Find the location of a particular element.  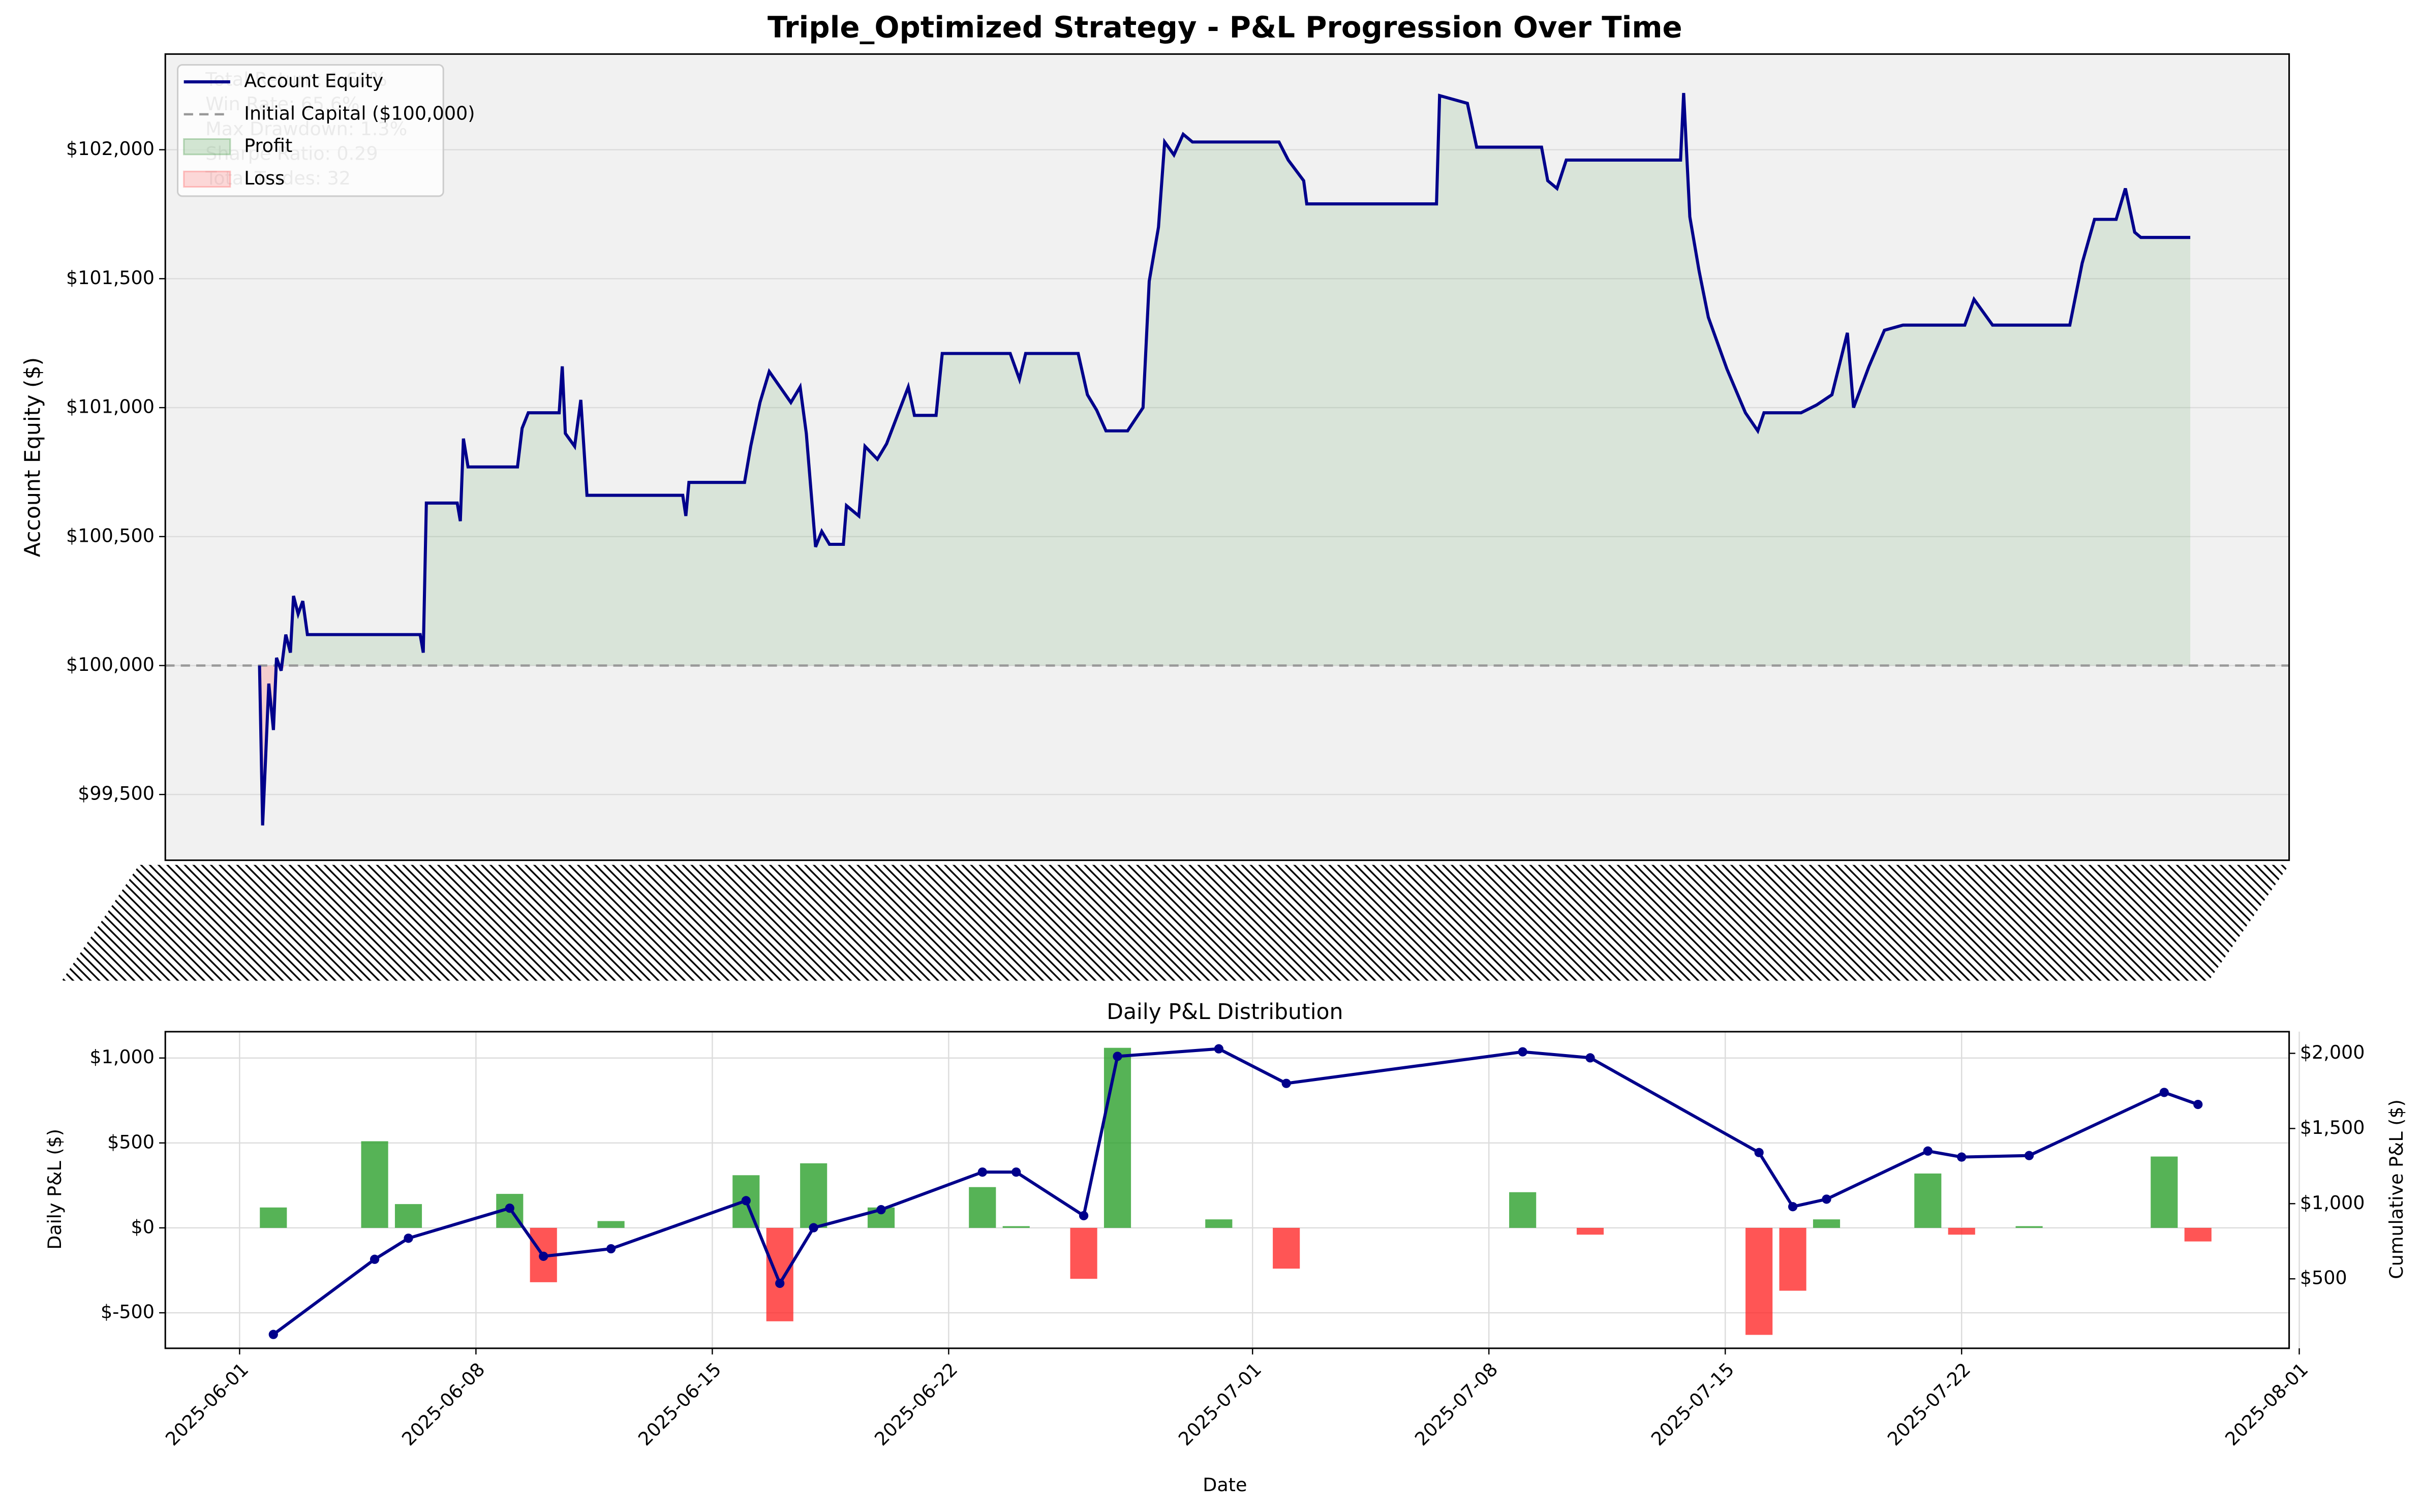

y-tick-label: $1,000 is located at coordinates (122, 1057).